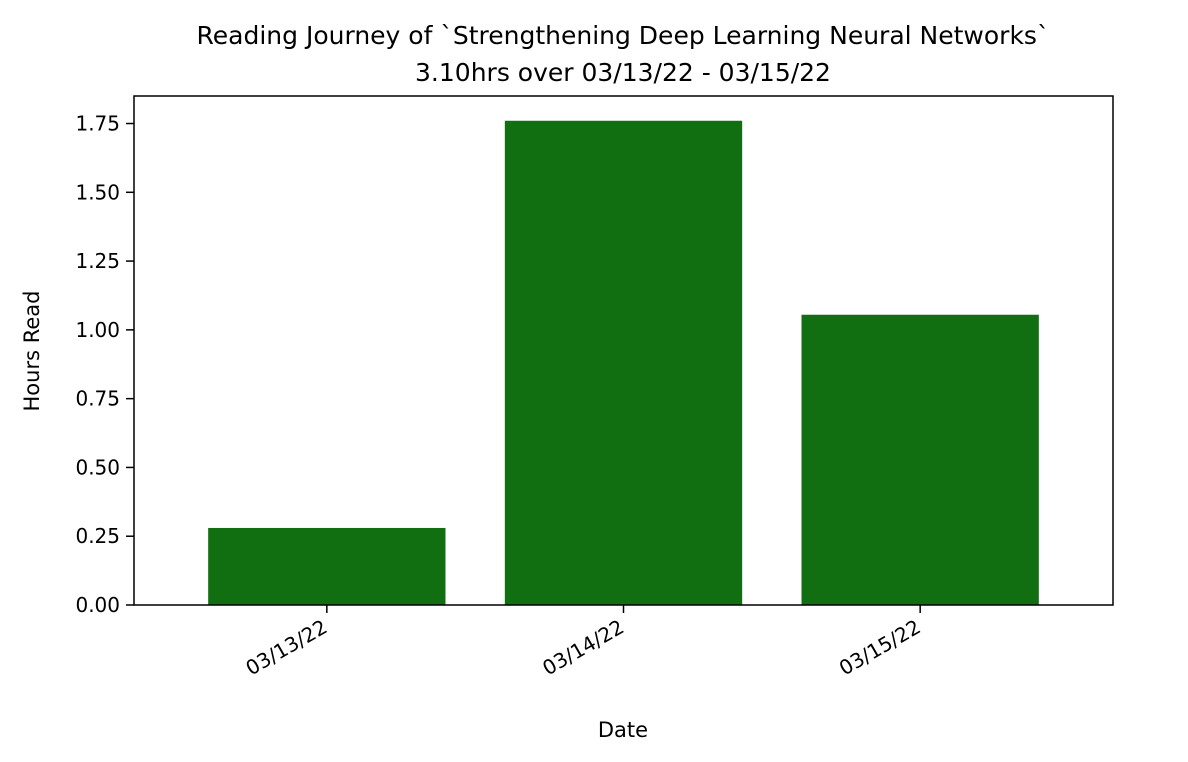  I want to click on x-axis-label: Date, so click(623, 730).